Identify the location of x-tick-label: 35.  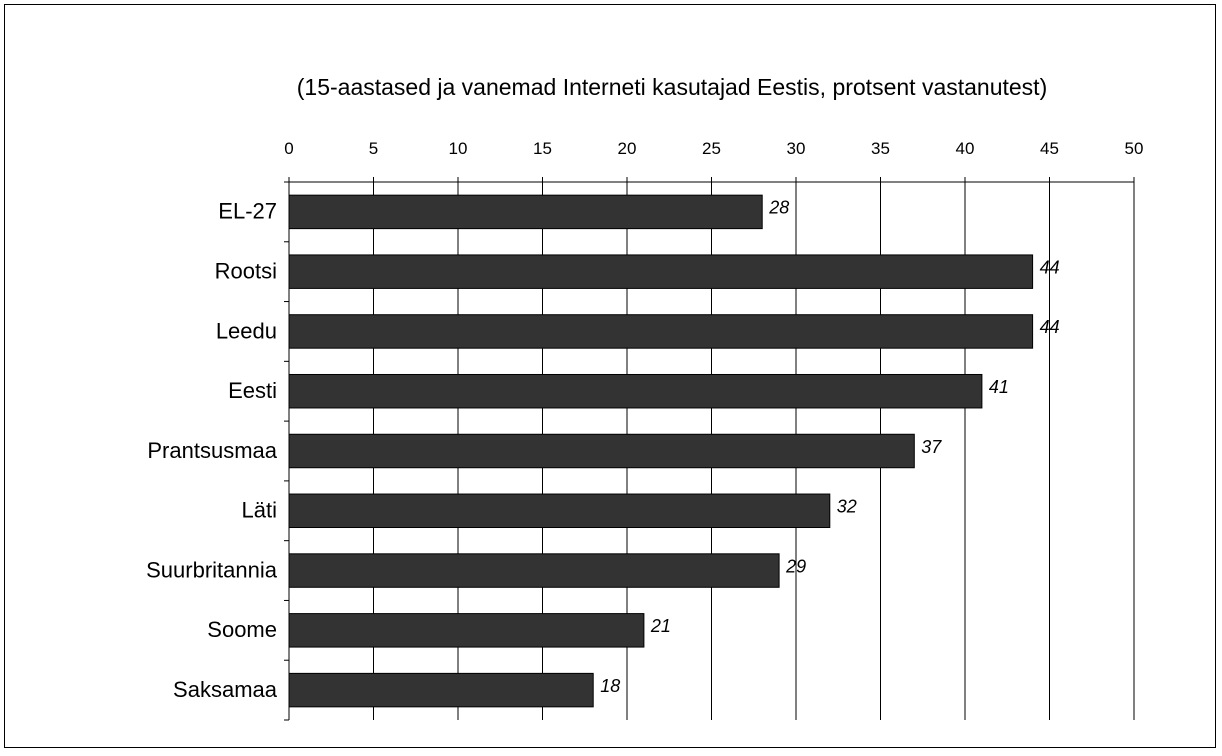
(880, 148).